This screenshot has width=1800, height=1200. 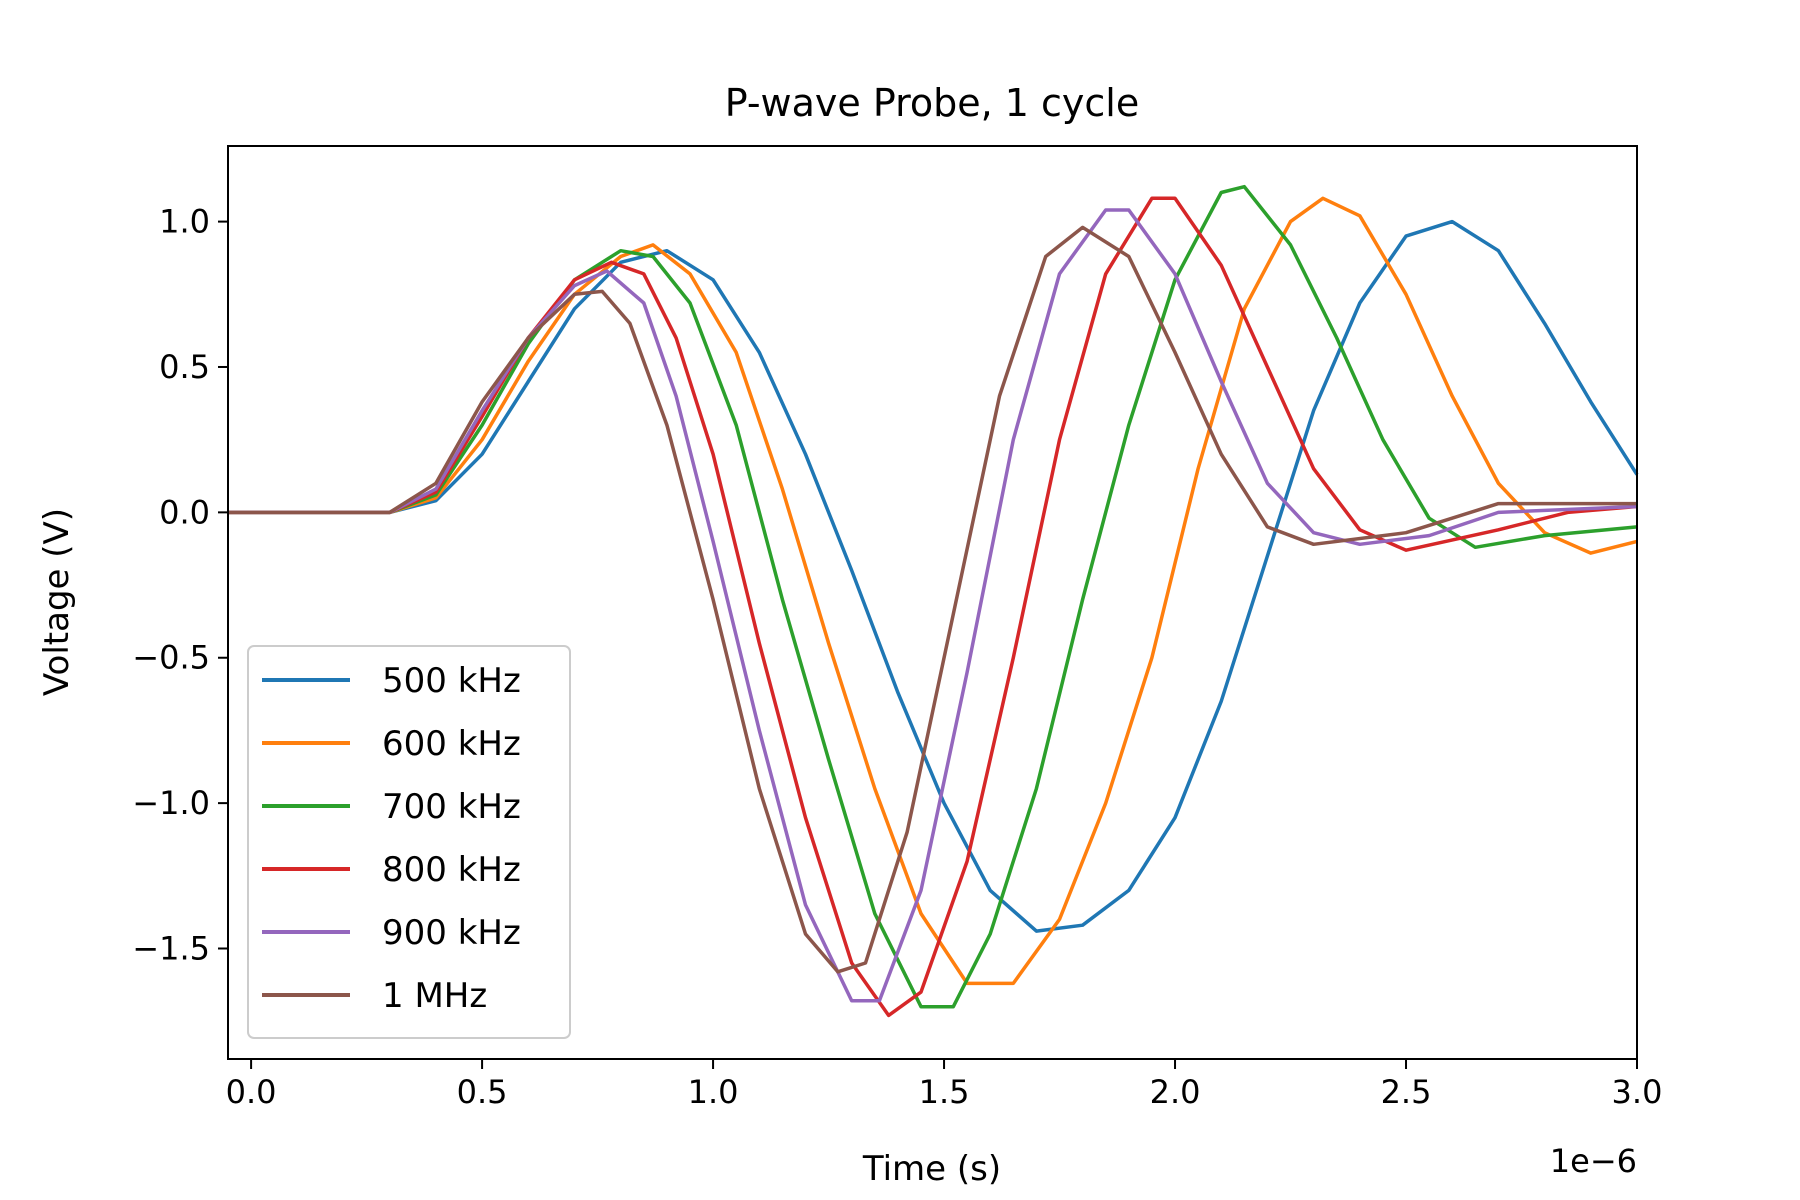 What do you see at coordinates (171, 803) in the screenshot?
I see `y-tick-label: −1.0` at bounding box center [171, 803].